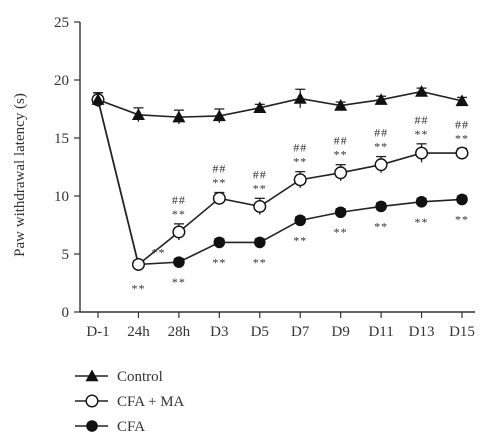 The image size is (500, 448). I want to click on x-tick-label: 24h, so click(138, 332).